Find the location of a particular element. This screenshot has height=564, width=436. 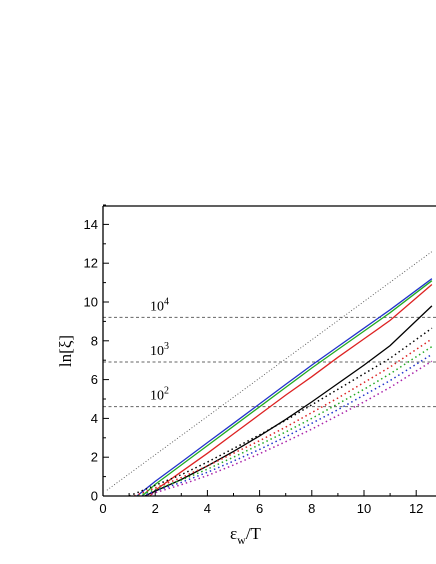

x-tick-label: 4 is located at coordinates (207, 508).